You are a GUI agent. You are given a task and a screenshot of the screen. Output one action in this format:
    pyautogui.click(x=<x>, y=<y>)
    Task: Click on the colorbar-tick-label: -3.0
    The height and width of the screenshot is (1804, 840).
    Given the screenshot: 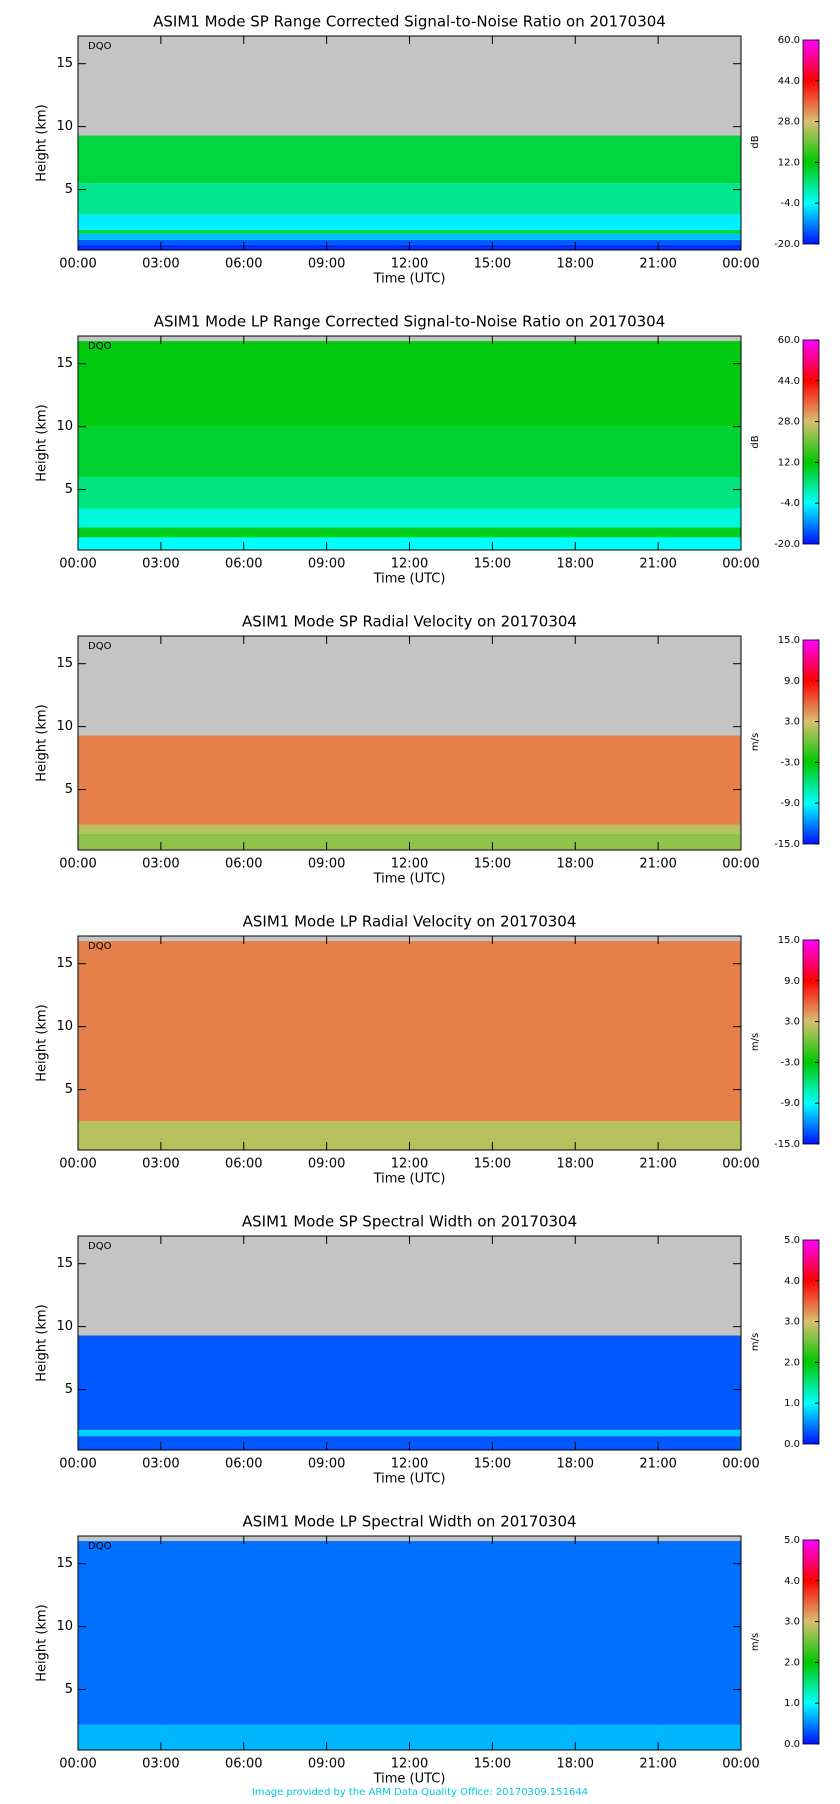 What is the action you would take?
    pyautogui.click(x=790, y=1062)
    